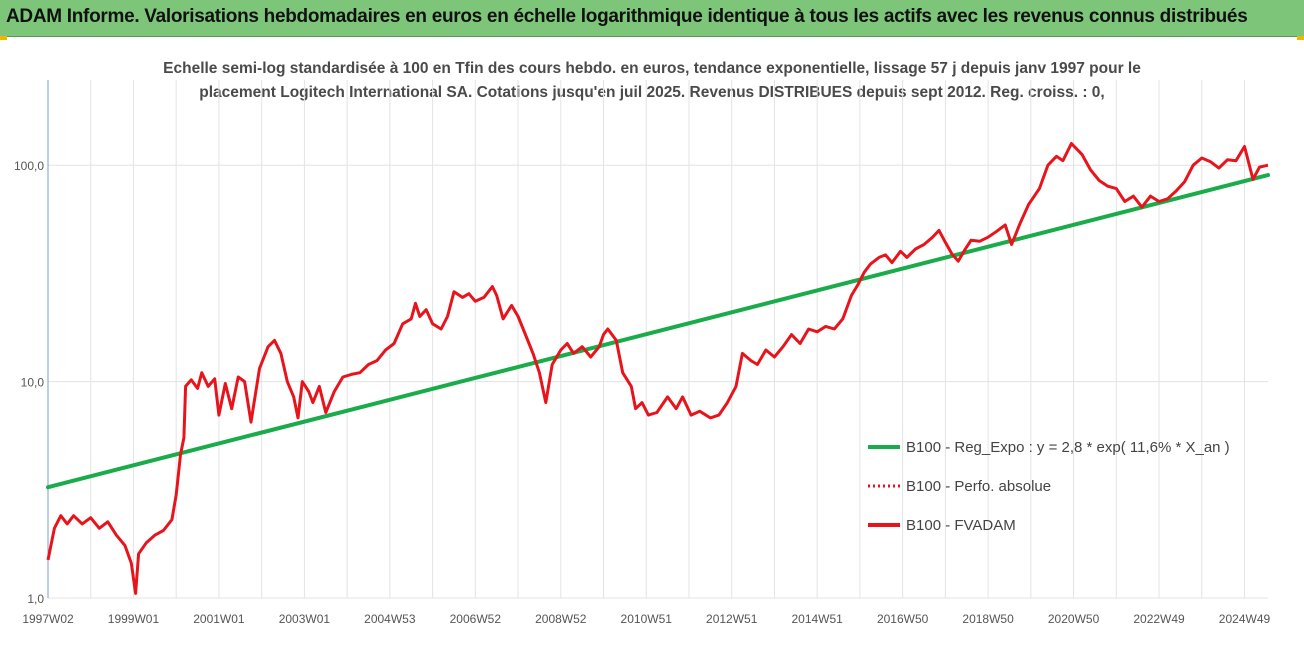  I want to click on x-tick-label: 2016W50, so click(903, 619).